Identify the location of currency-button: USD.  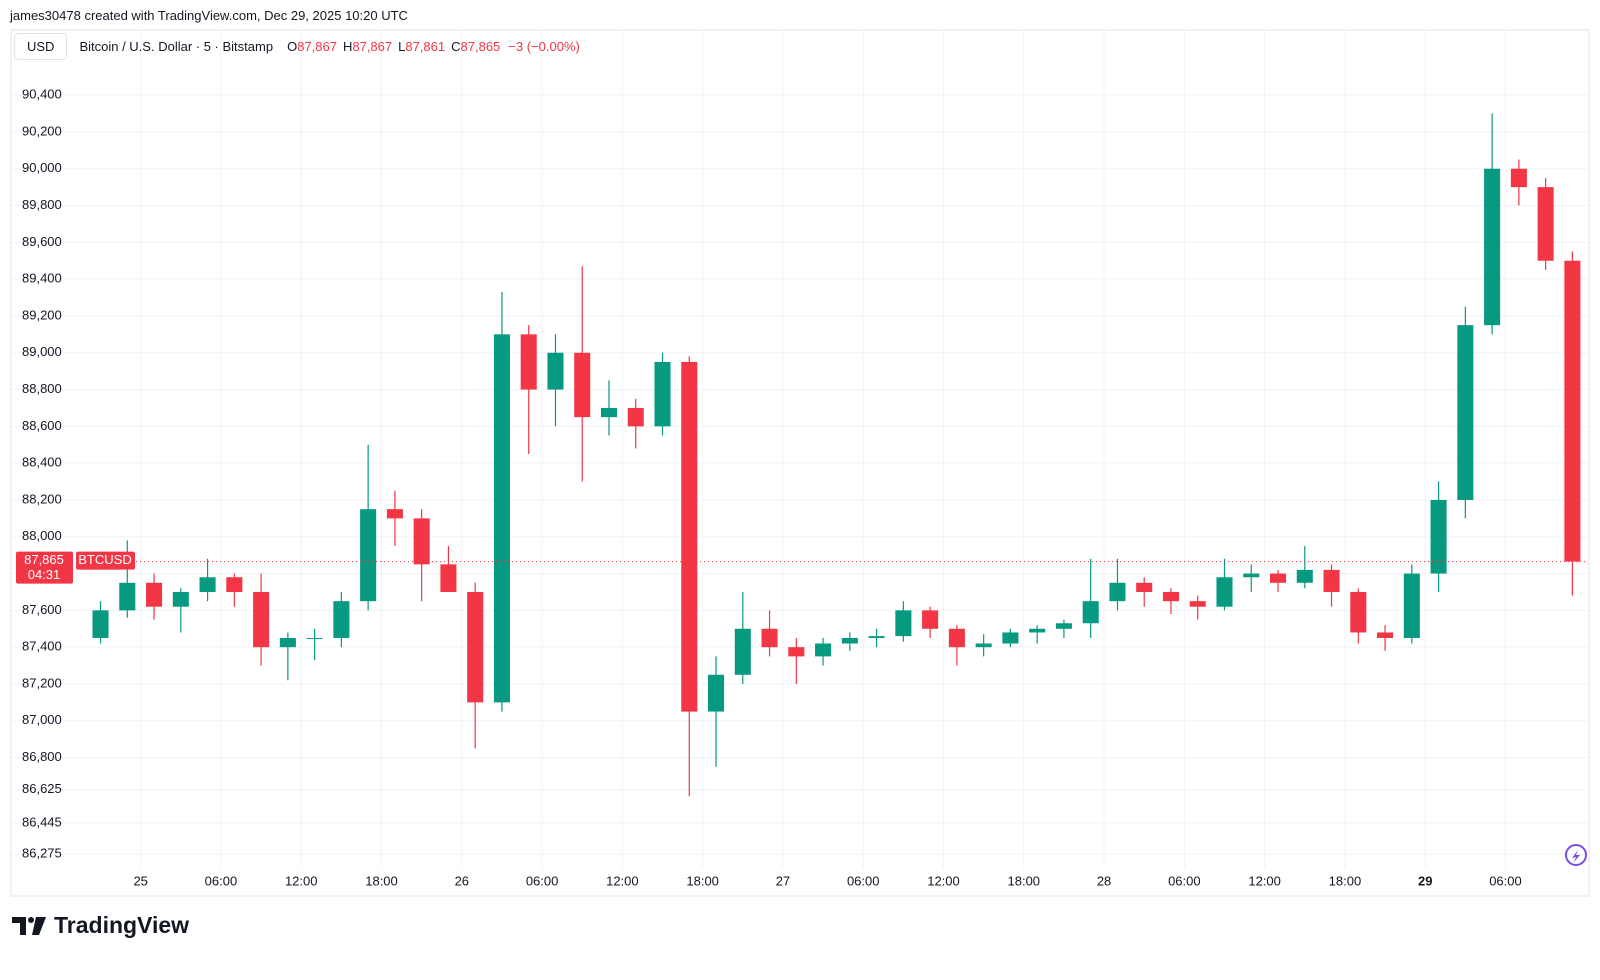
(41, 46).